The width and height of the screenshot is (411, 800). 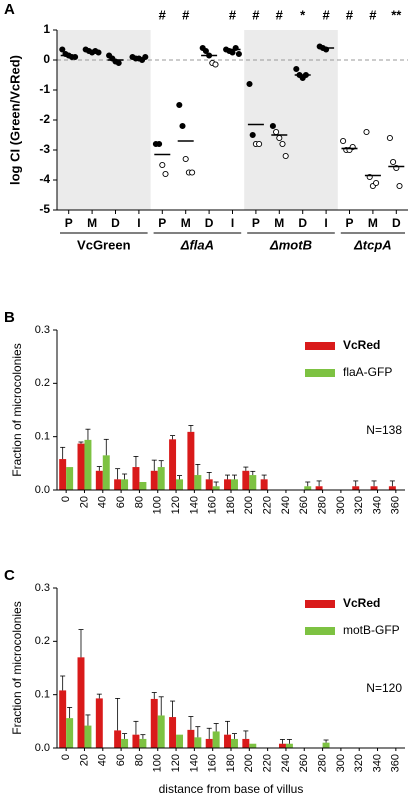 What do you see at coordinates (104, 244) in the screenshot?
I see `group-label: VcGreen` at bounding box center [104, 244].